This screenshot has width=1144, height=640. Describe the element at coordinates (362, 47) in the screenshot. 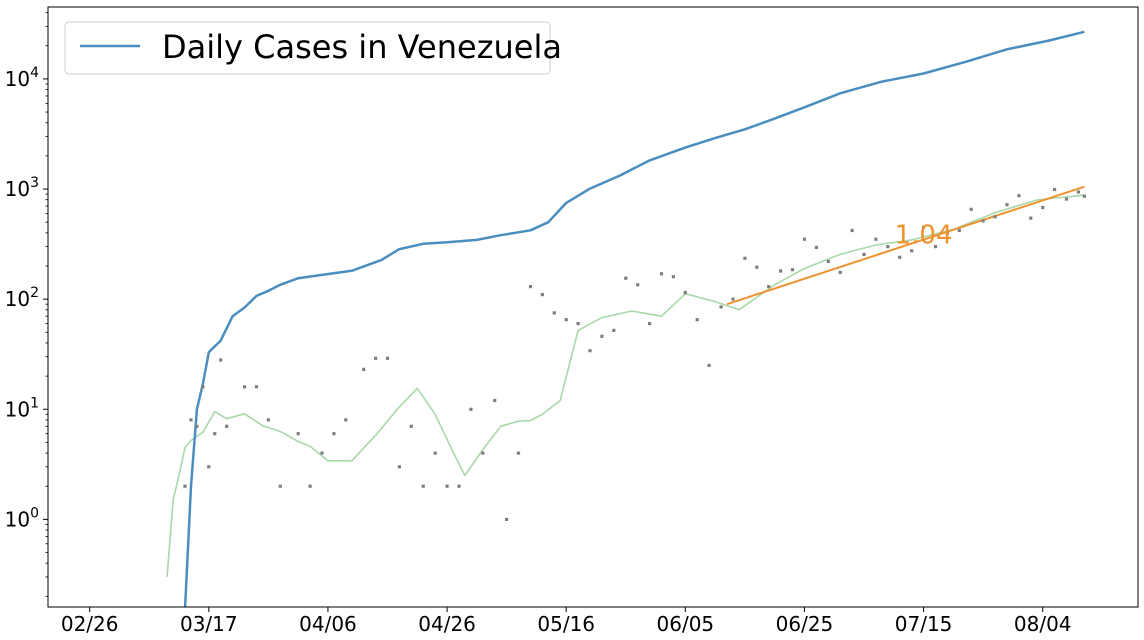

I see `legend-label: Daily Cases in Venezuela` at that location.